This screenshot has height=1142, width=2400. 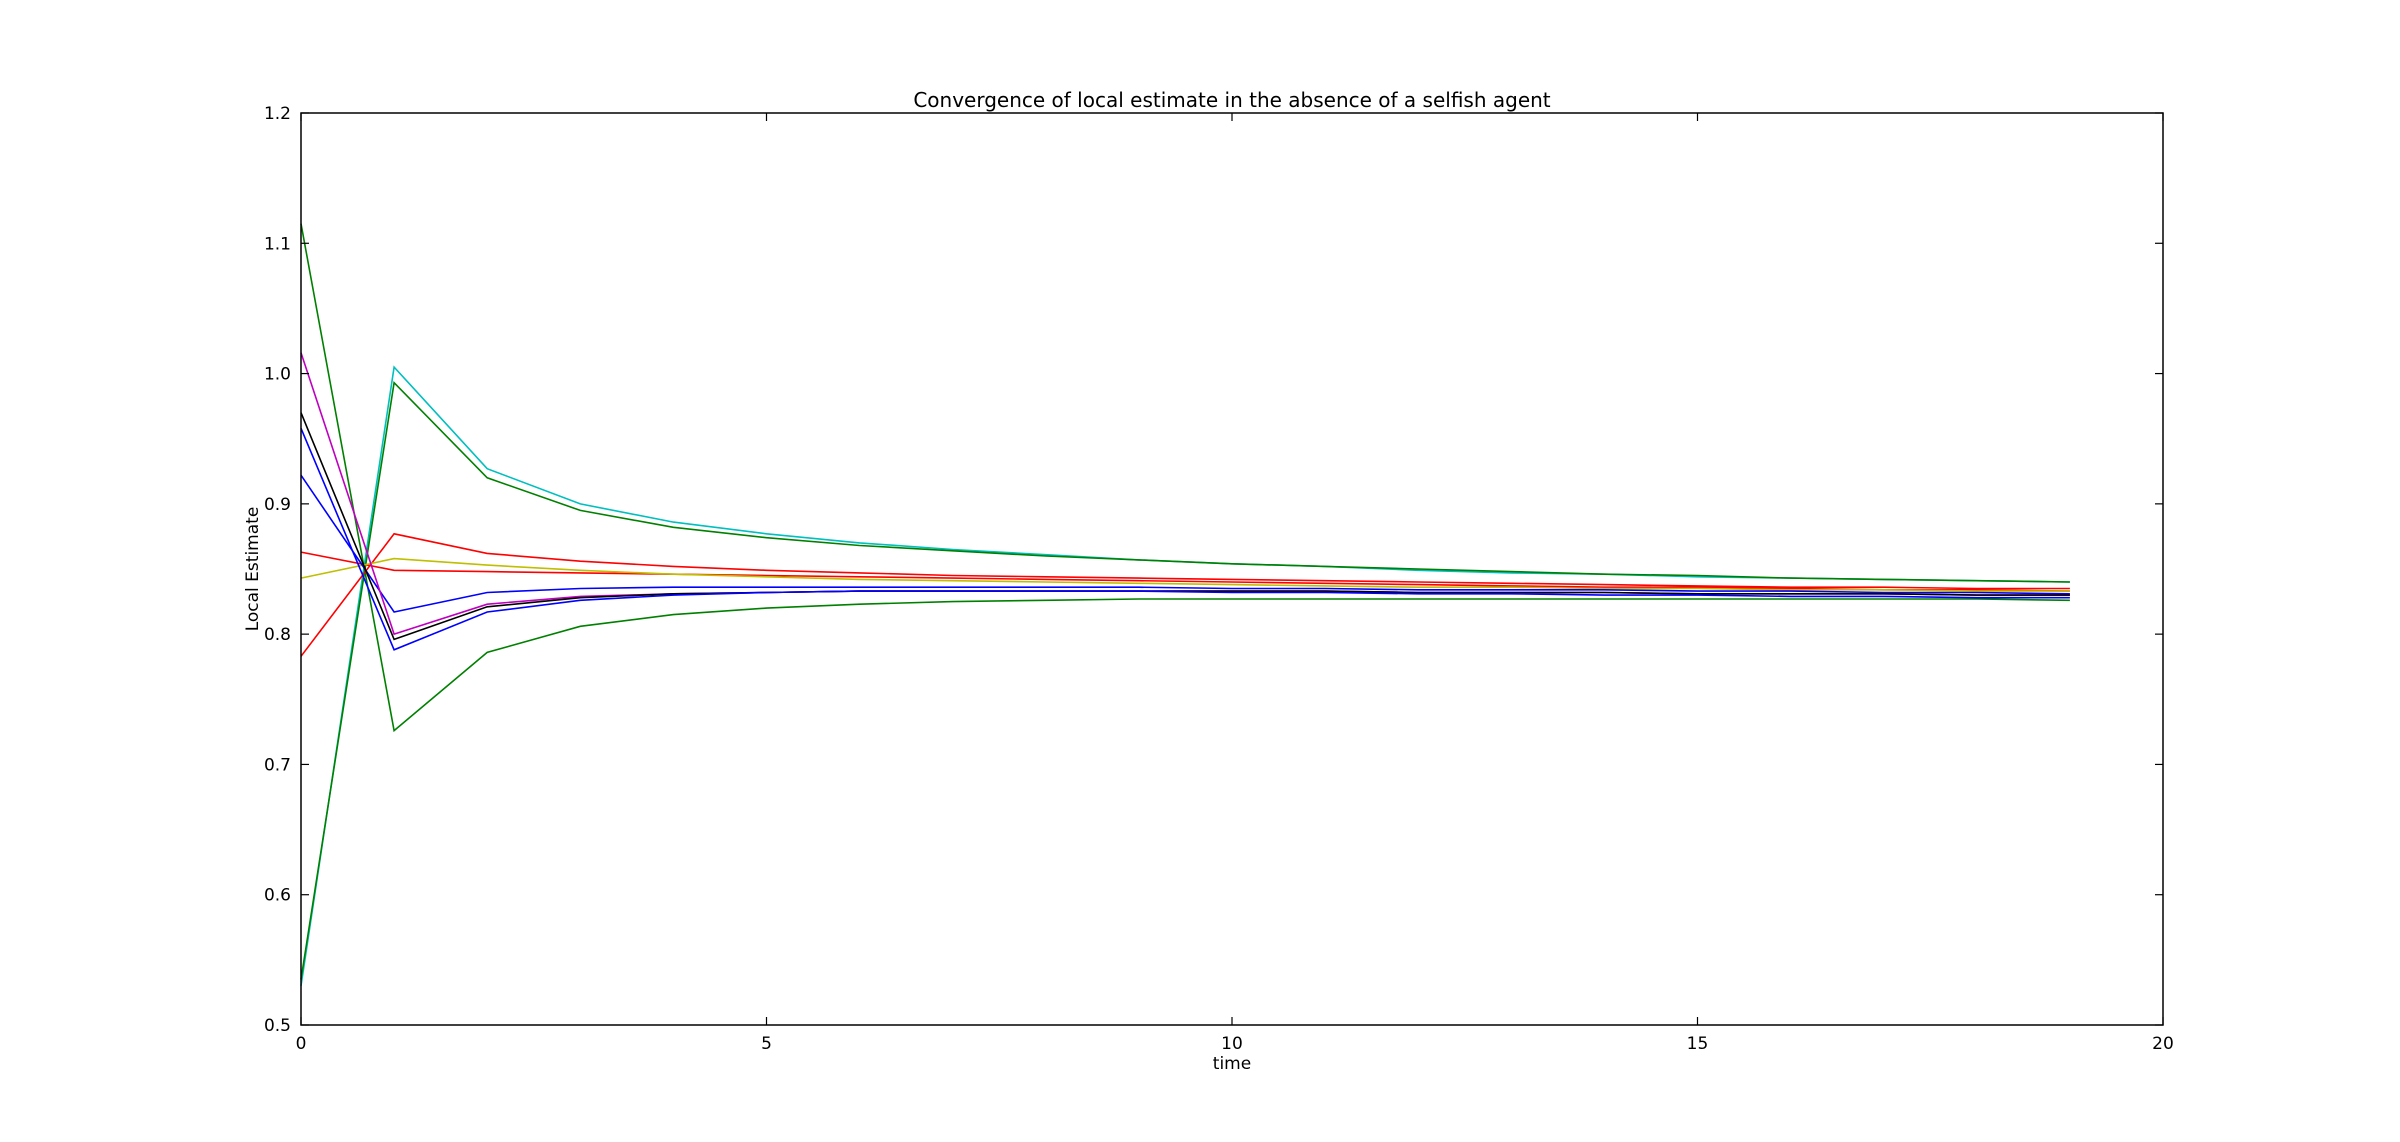 What do you see at coordinates (2163, 1044) in the screenshot?
I see `x-tick-label: 20` at bounding box center [2163, 1044].